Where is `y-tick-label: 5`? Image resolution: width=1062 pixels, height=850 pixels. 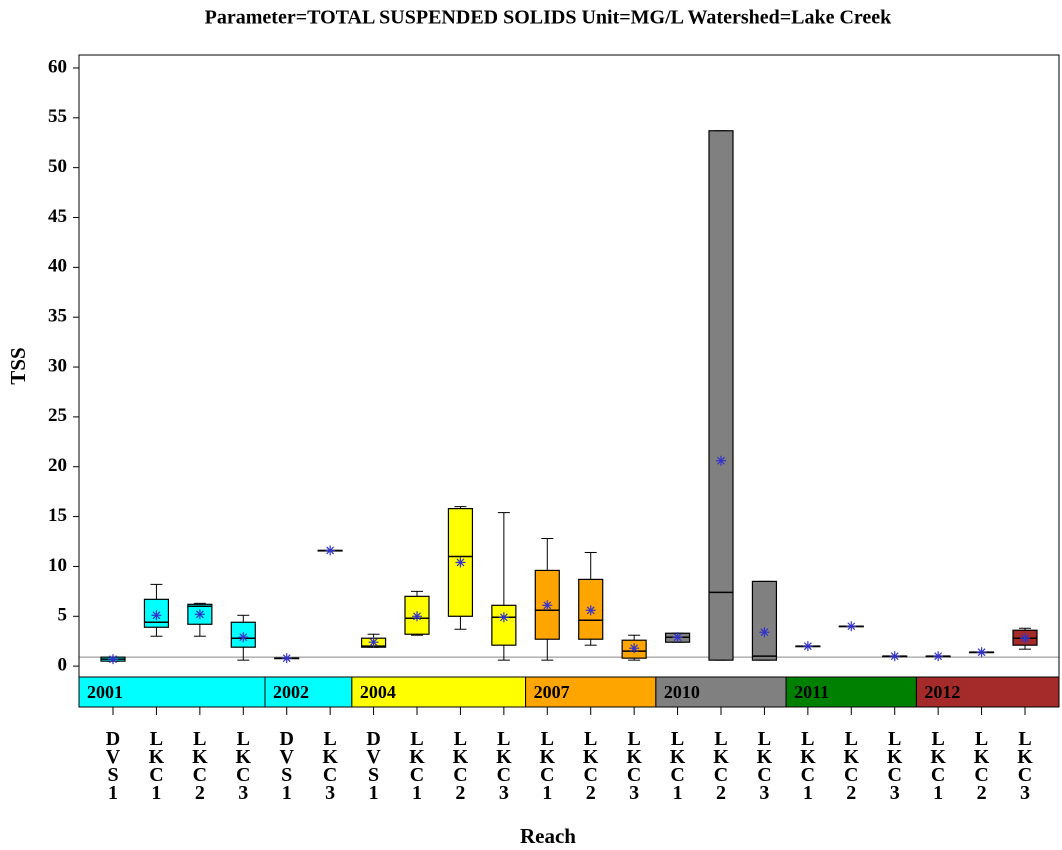
y-tick-label: 5 is located at coordinates (63, 615).